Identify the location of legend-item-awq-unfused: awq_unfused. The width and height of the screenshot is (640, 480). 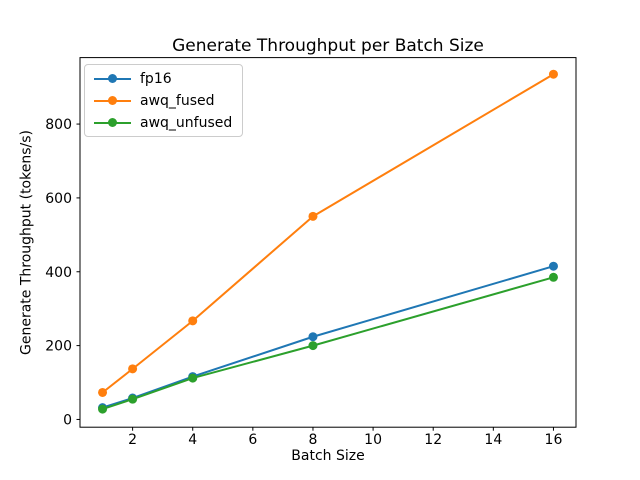
(163, 122).